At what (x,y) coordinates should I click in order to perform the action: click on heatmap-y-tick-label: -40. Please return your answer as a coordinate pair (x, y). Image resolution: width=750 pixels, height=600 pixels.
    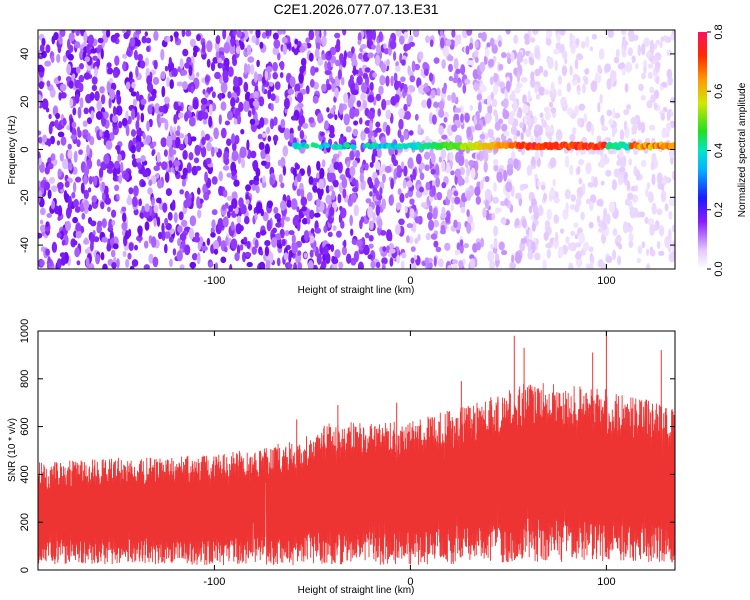
    Looking at the image, I should click on (25, 245).